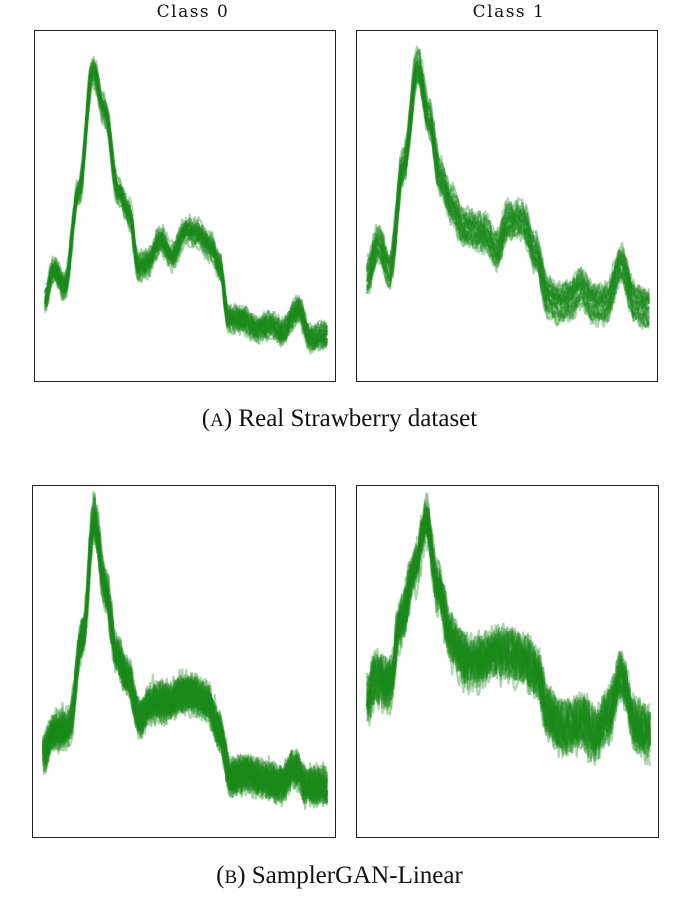 Image resolution: width=679 pixels, height=897 pixels. I want to click on caption-a: (A) Real Strawberry dataset, so click(339, 418).